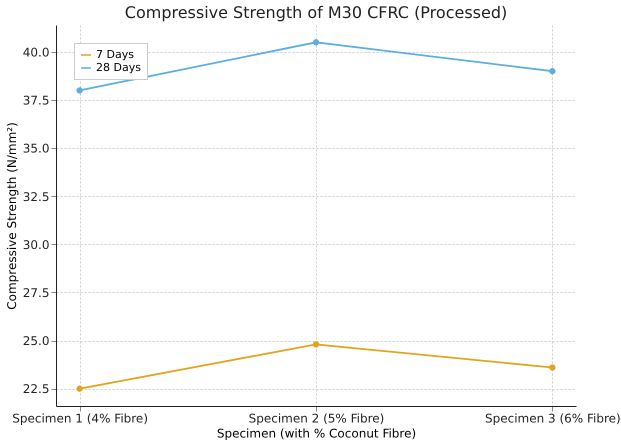 The image size is (621, 444). Describe the element at coordinates (115, 54) in the screenshot. I see `legend-label: 7 Days` at that location.